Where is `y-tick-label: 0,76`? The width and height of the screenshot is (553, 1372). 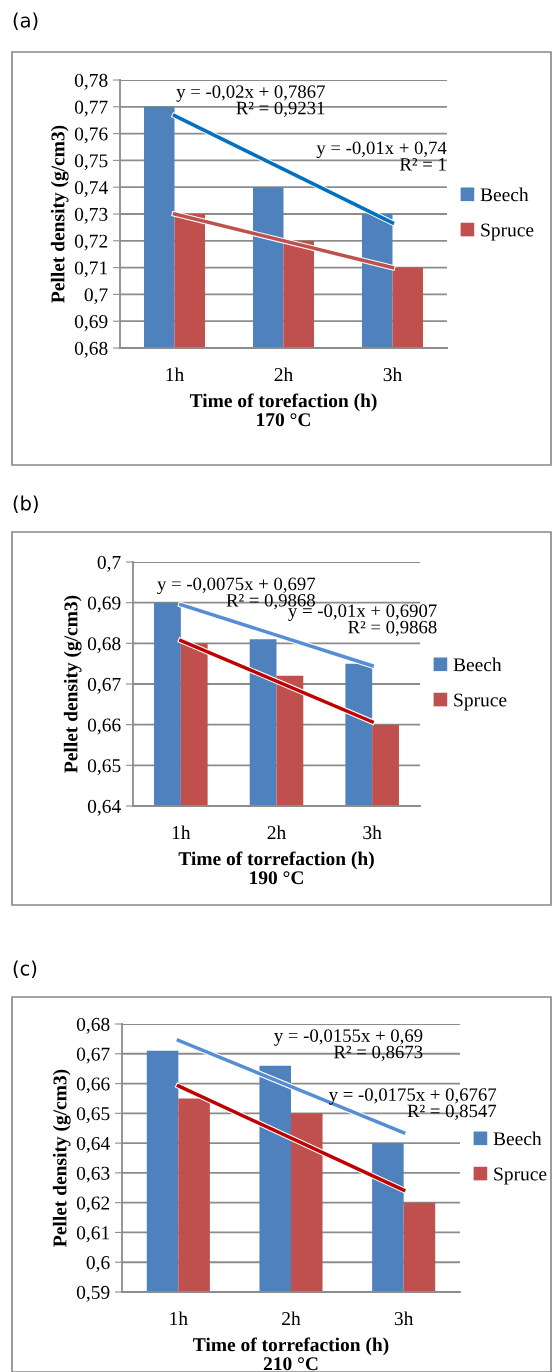
y-tick-label: 0,76 is located at coordinates (91, 135).